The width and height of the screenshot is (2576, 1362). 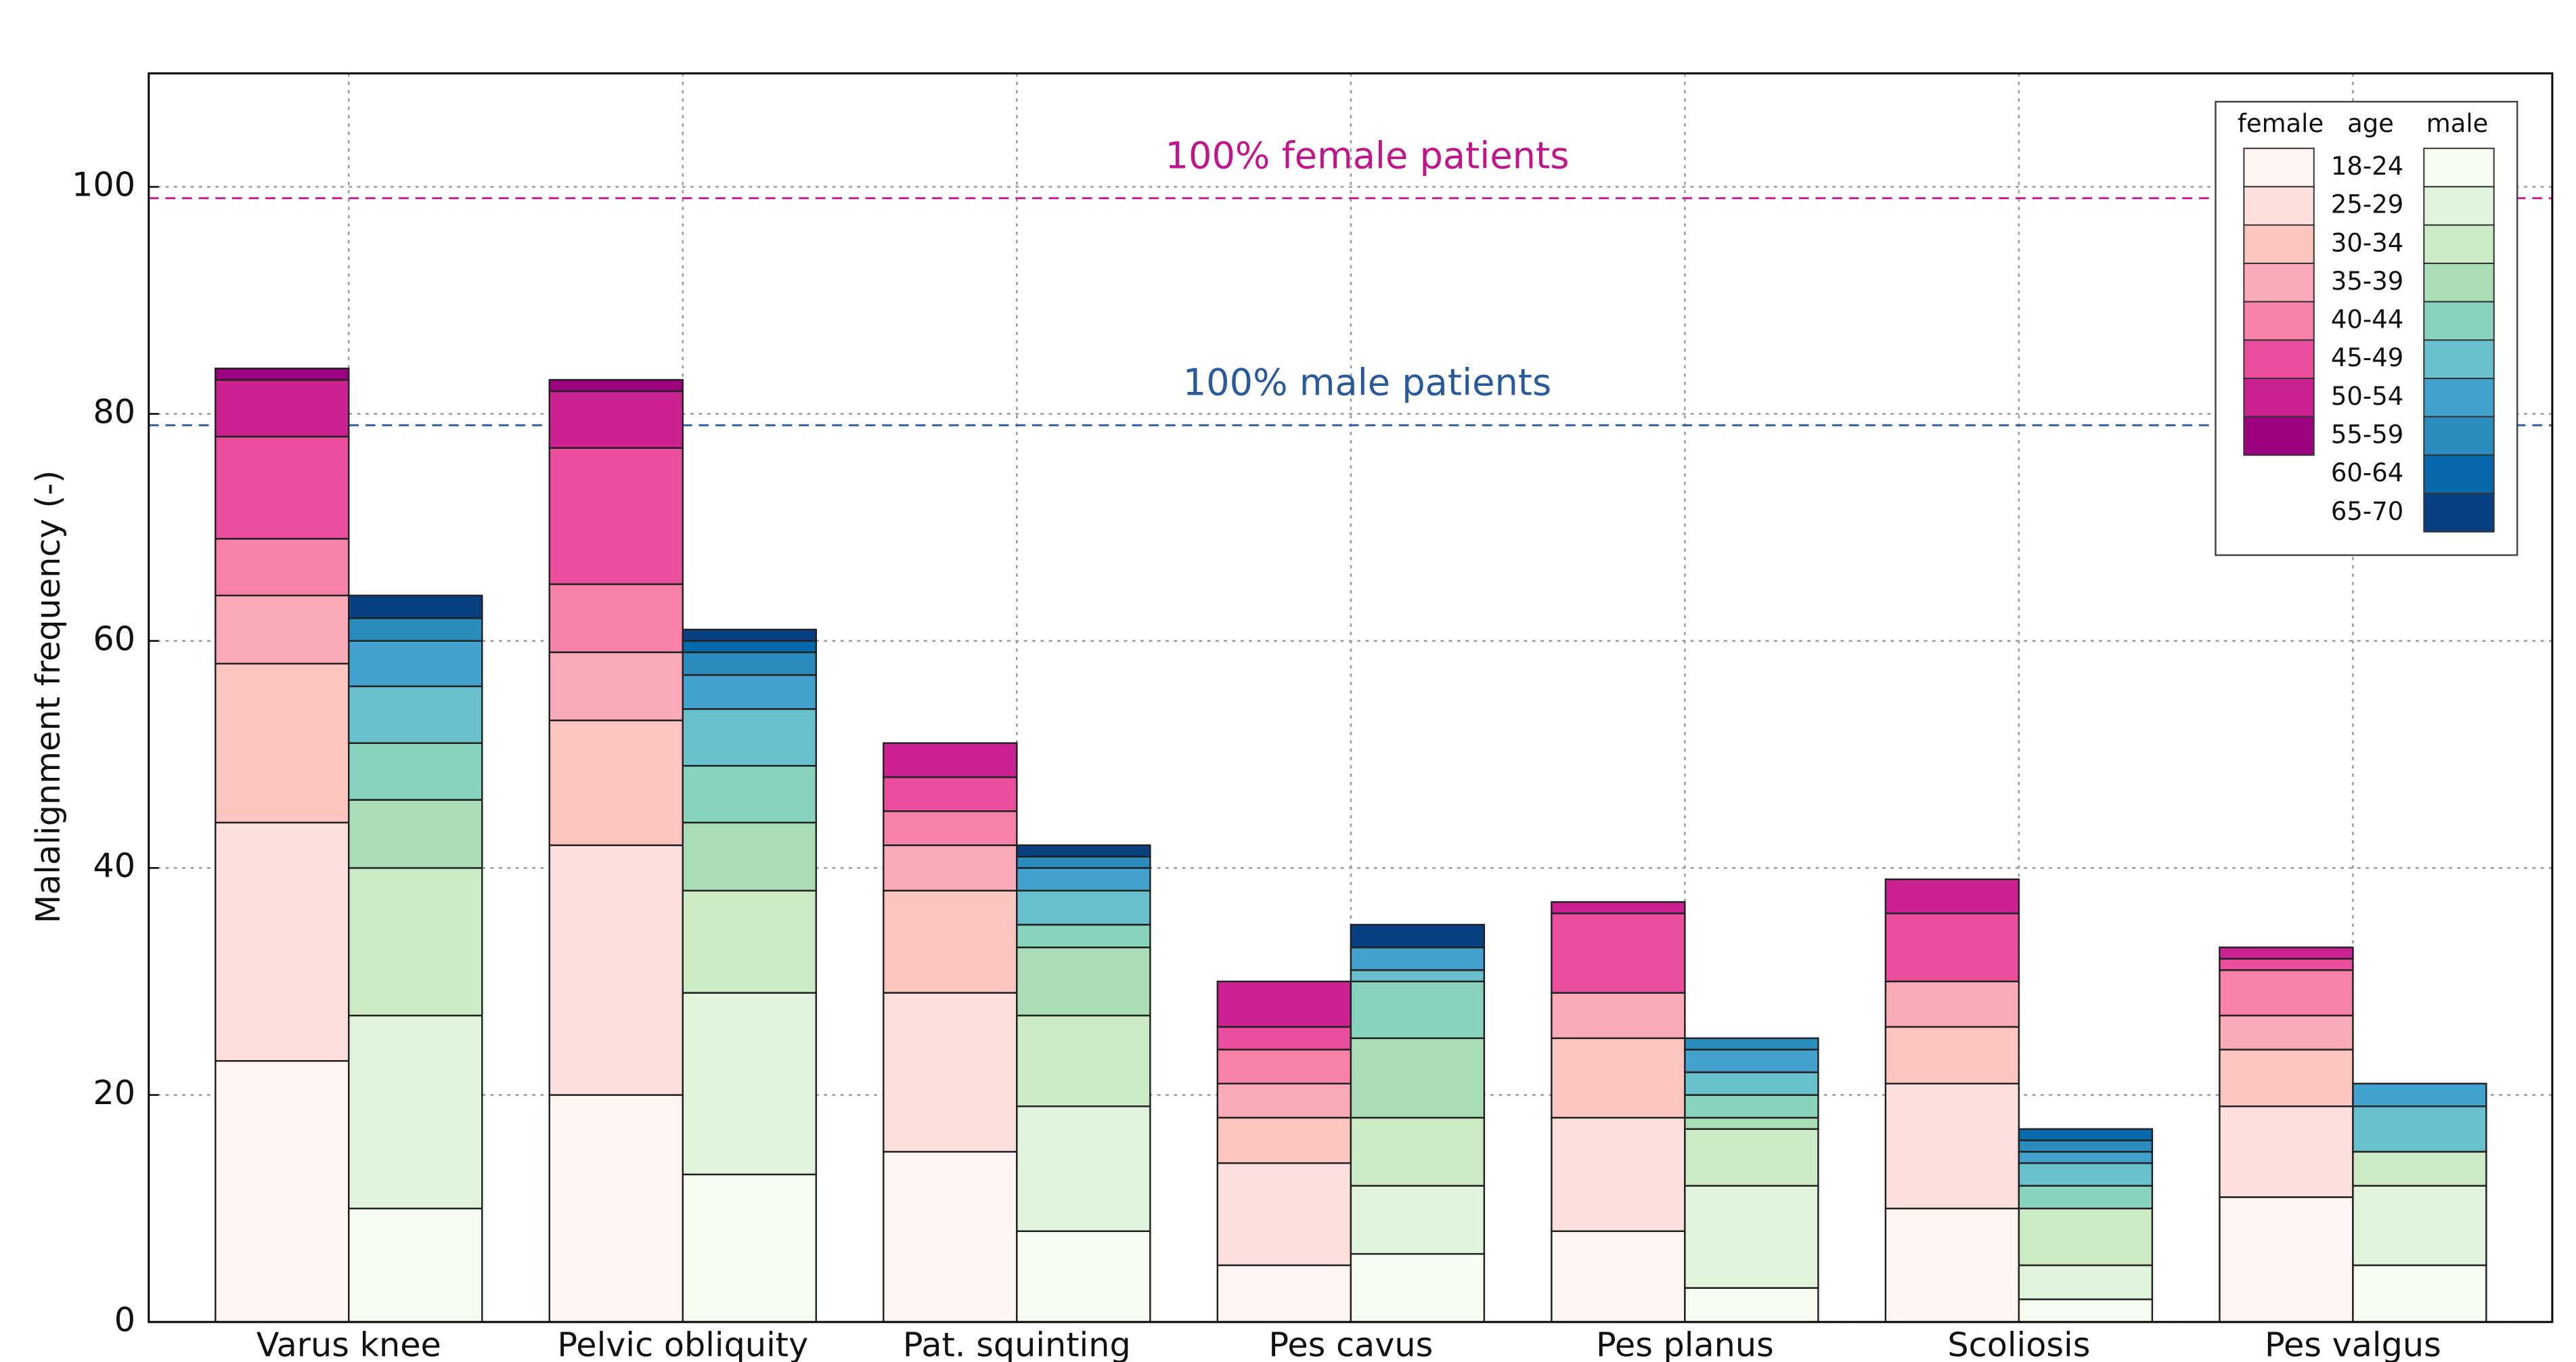 I want to click on legend-title: age, so click(x=2370, y=124).